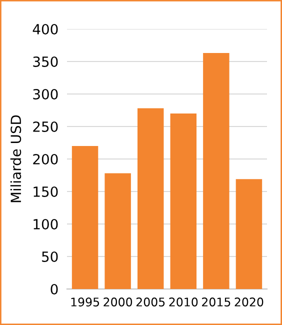 This screenshot has height=325, width=282. I want to click on x-tick-label: 2000, so click(118, 302).